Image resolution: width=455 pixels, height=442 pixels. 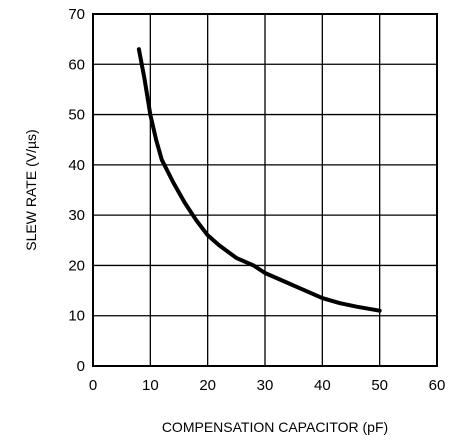 I want to click on x-tick-label: 40, so click(x=322, y=385).